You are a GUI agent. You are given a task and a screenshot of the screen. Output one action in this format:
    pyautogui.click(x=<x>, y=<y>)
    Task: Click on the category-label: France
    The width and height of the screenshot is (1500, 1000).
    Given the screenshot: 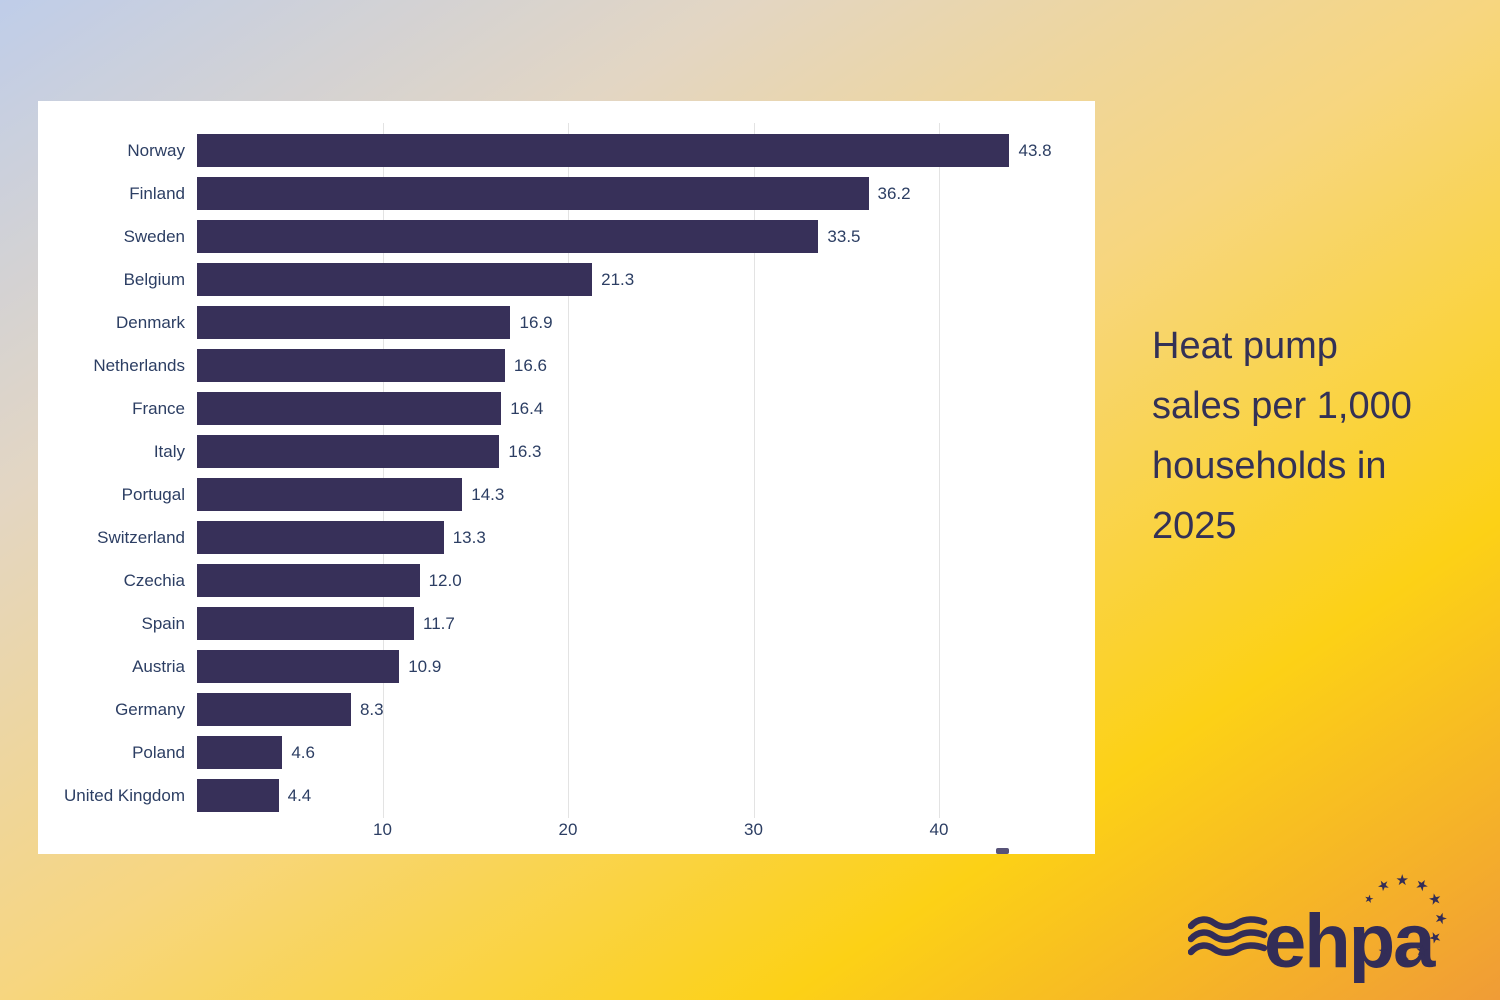 What is the action you would take?
    pyautogui.click(x=158, y=408)
    